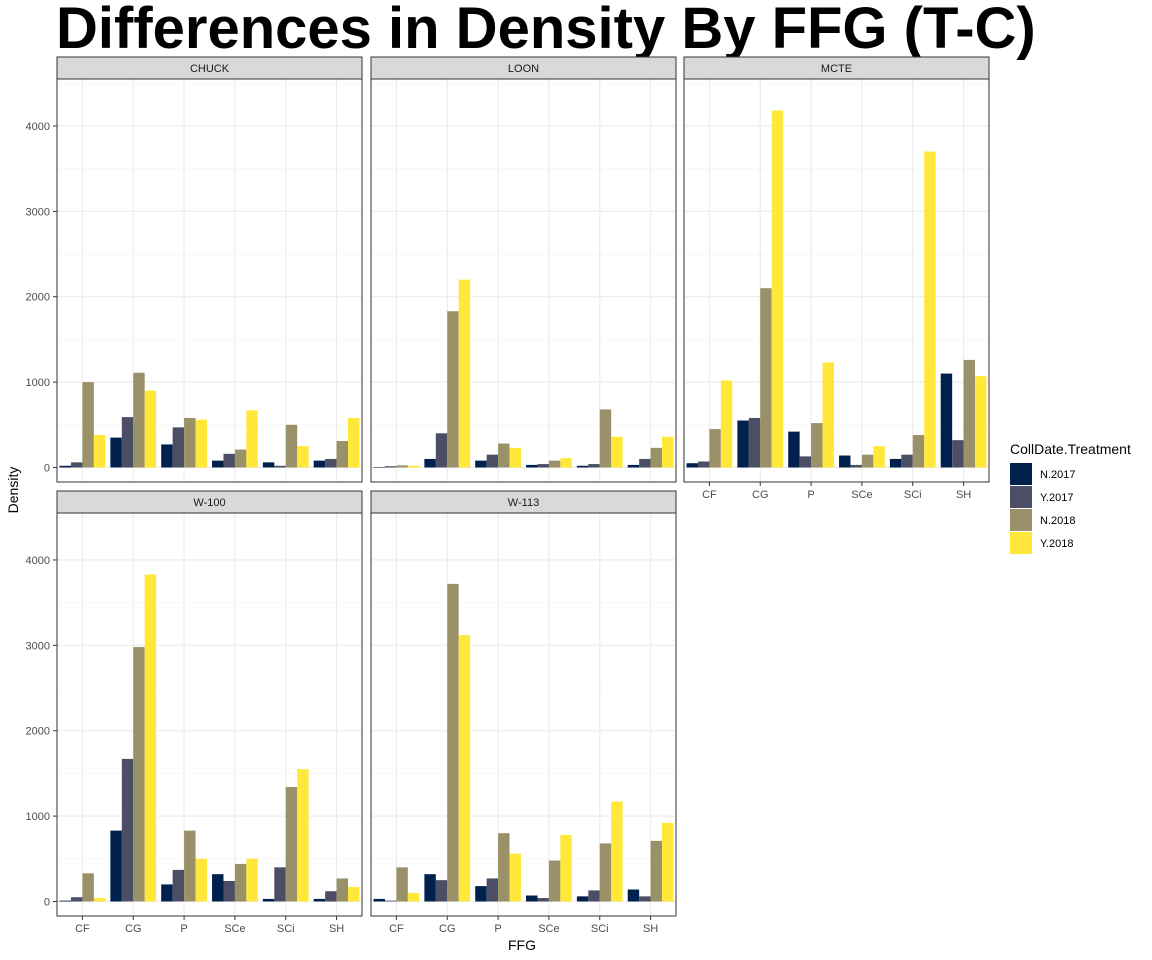  I want to click on bar-mcte-cf-n-2018, so click(715, 448).